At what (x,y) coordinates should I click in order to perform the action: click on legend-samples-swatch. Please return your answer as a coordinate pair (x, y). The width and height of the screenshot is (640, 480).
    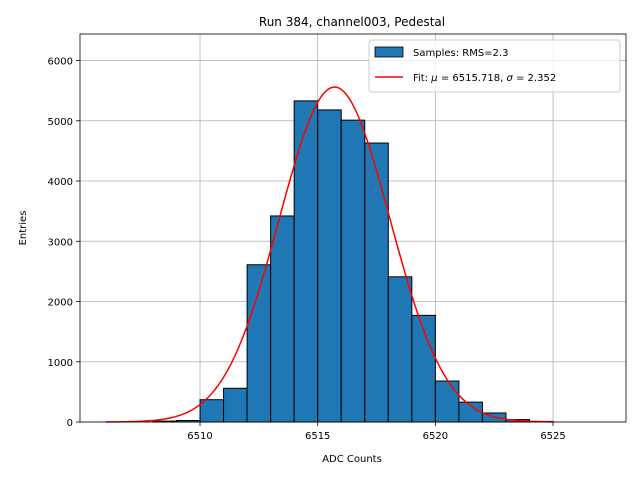
    Looking at the image, I should click on (389, 52).